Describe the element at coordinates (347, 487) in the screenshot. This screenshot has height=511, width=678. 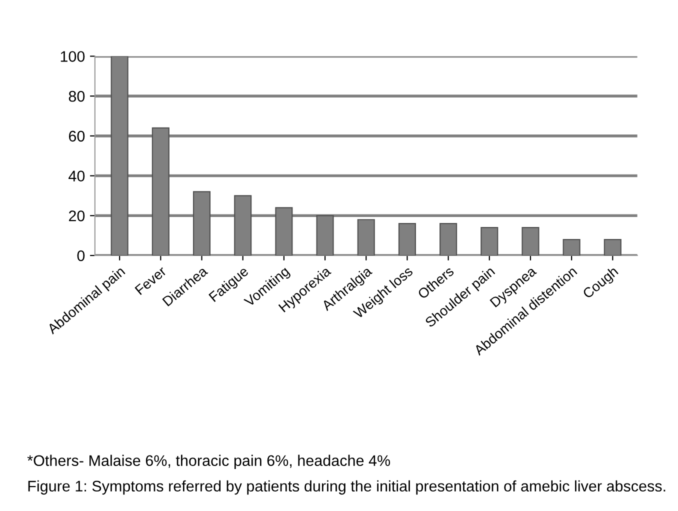
I see `caption: Figure 1: Symptoms referred by patients during the initial presentation of amebic liver abscess.` at that location.